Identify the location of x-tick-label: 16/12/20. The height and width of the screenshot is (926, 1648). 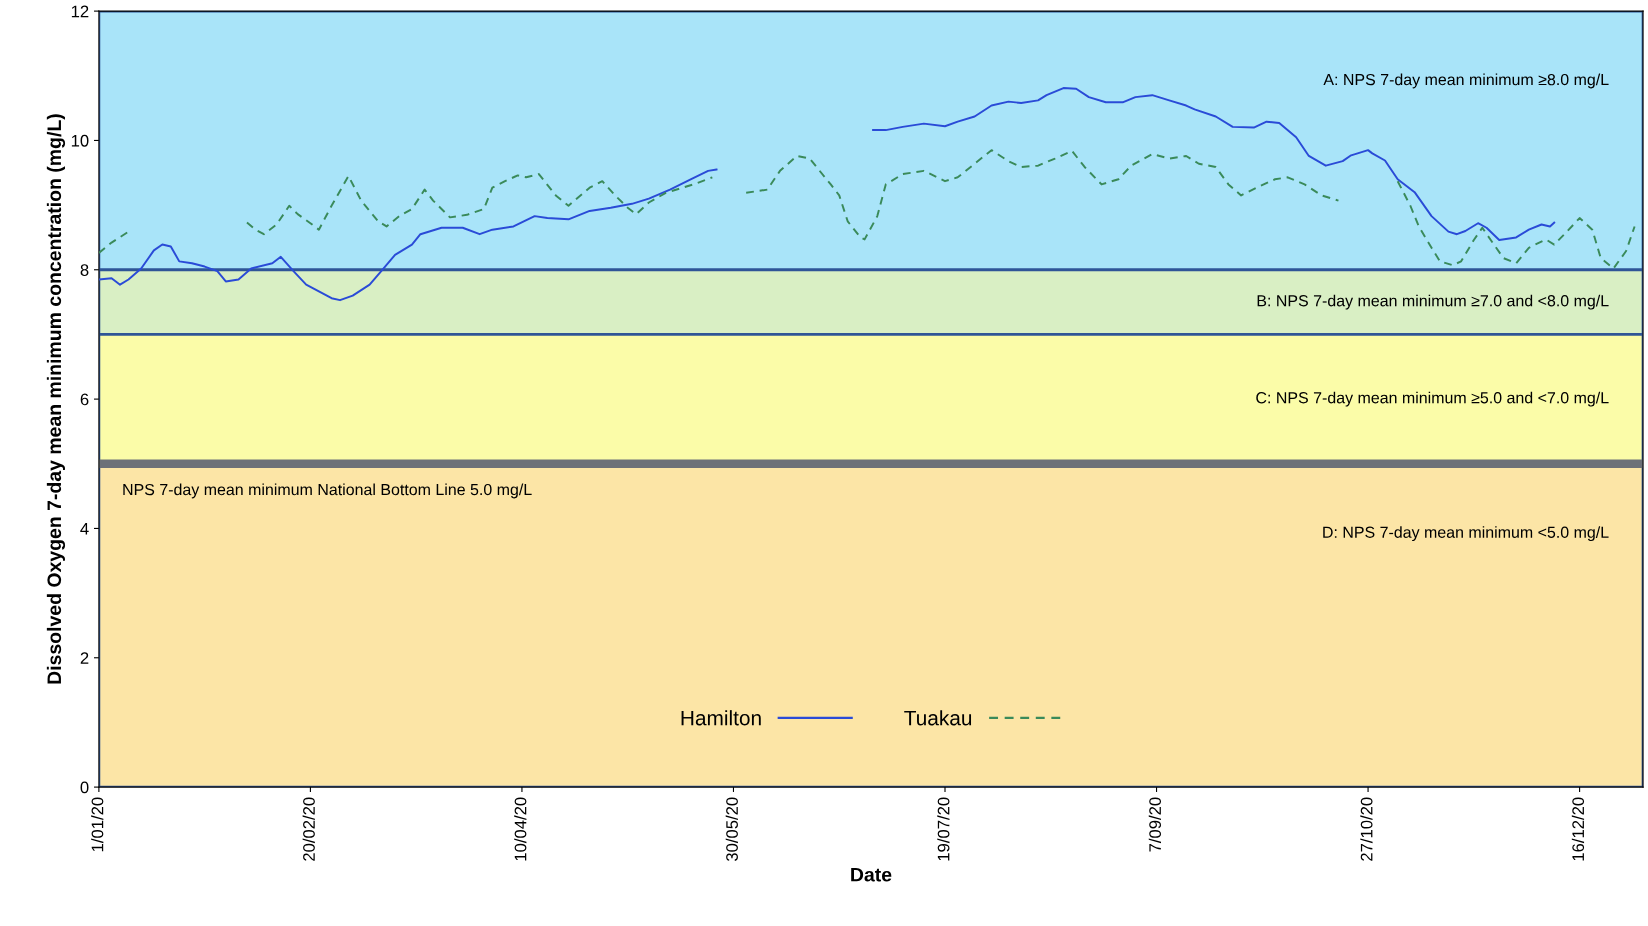
(1578, 829).